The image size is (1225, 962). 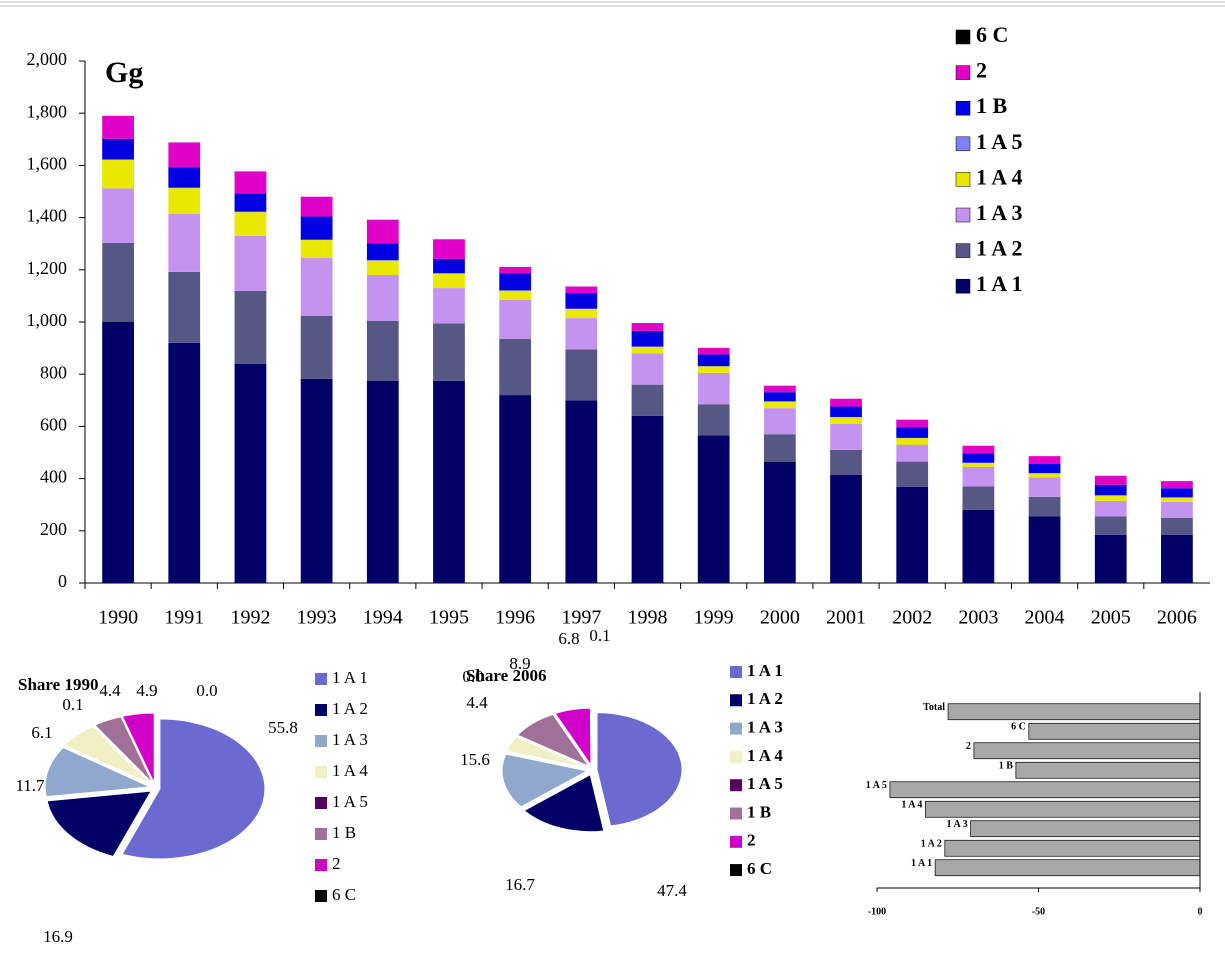 What do you see at coordinates (846, 618) in the screenshot?
I see `x-tick-label: 2001` at bounding box center [846, 618].